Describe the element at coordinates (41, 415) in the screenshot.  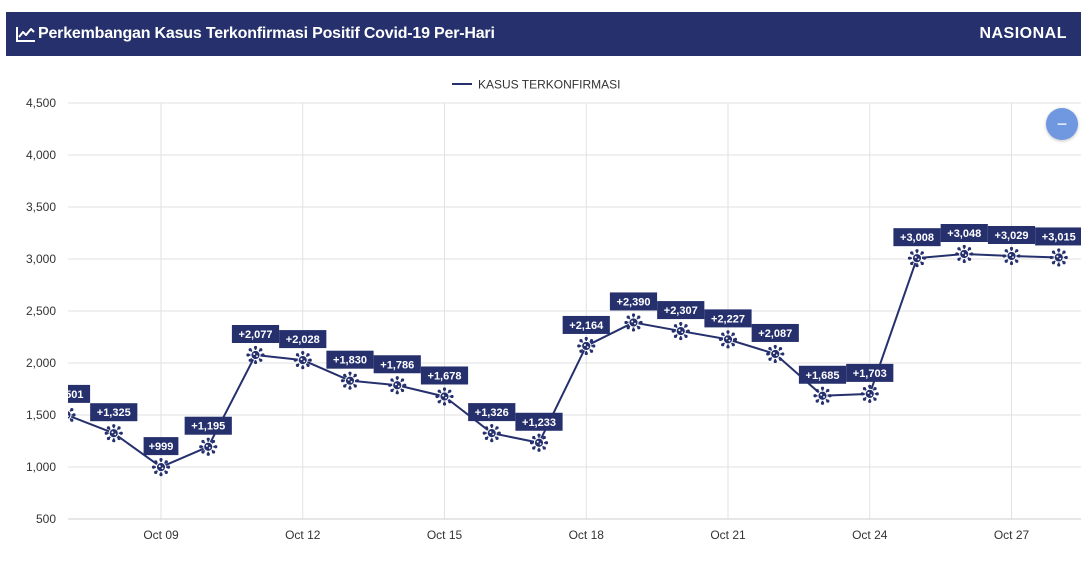
I see `y-tick-label: 1,500` at that location.